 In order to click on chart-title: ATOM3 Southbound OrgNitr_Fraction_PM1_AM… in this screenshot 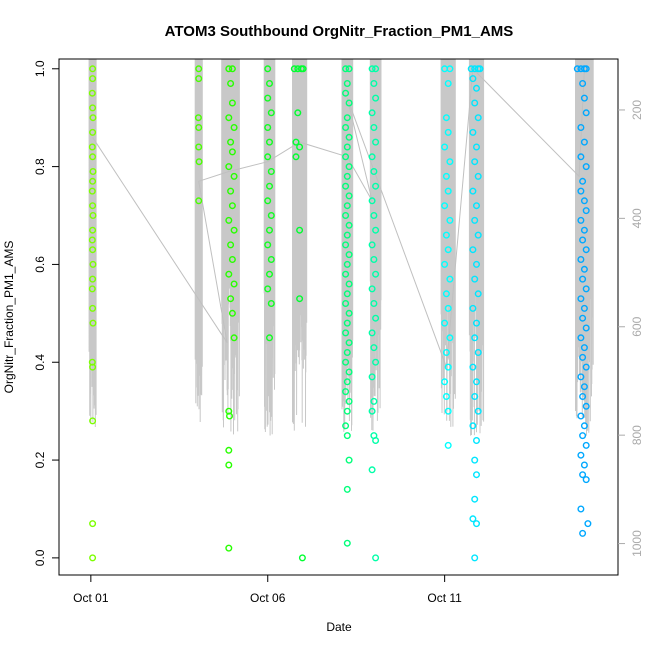, I will do `click(339, 31)`.